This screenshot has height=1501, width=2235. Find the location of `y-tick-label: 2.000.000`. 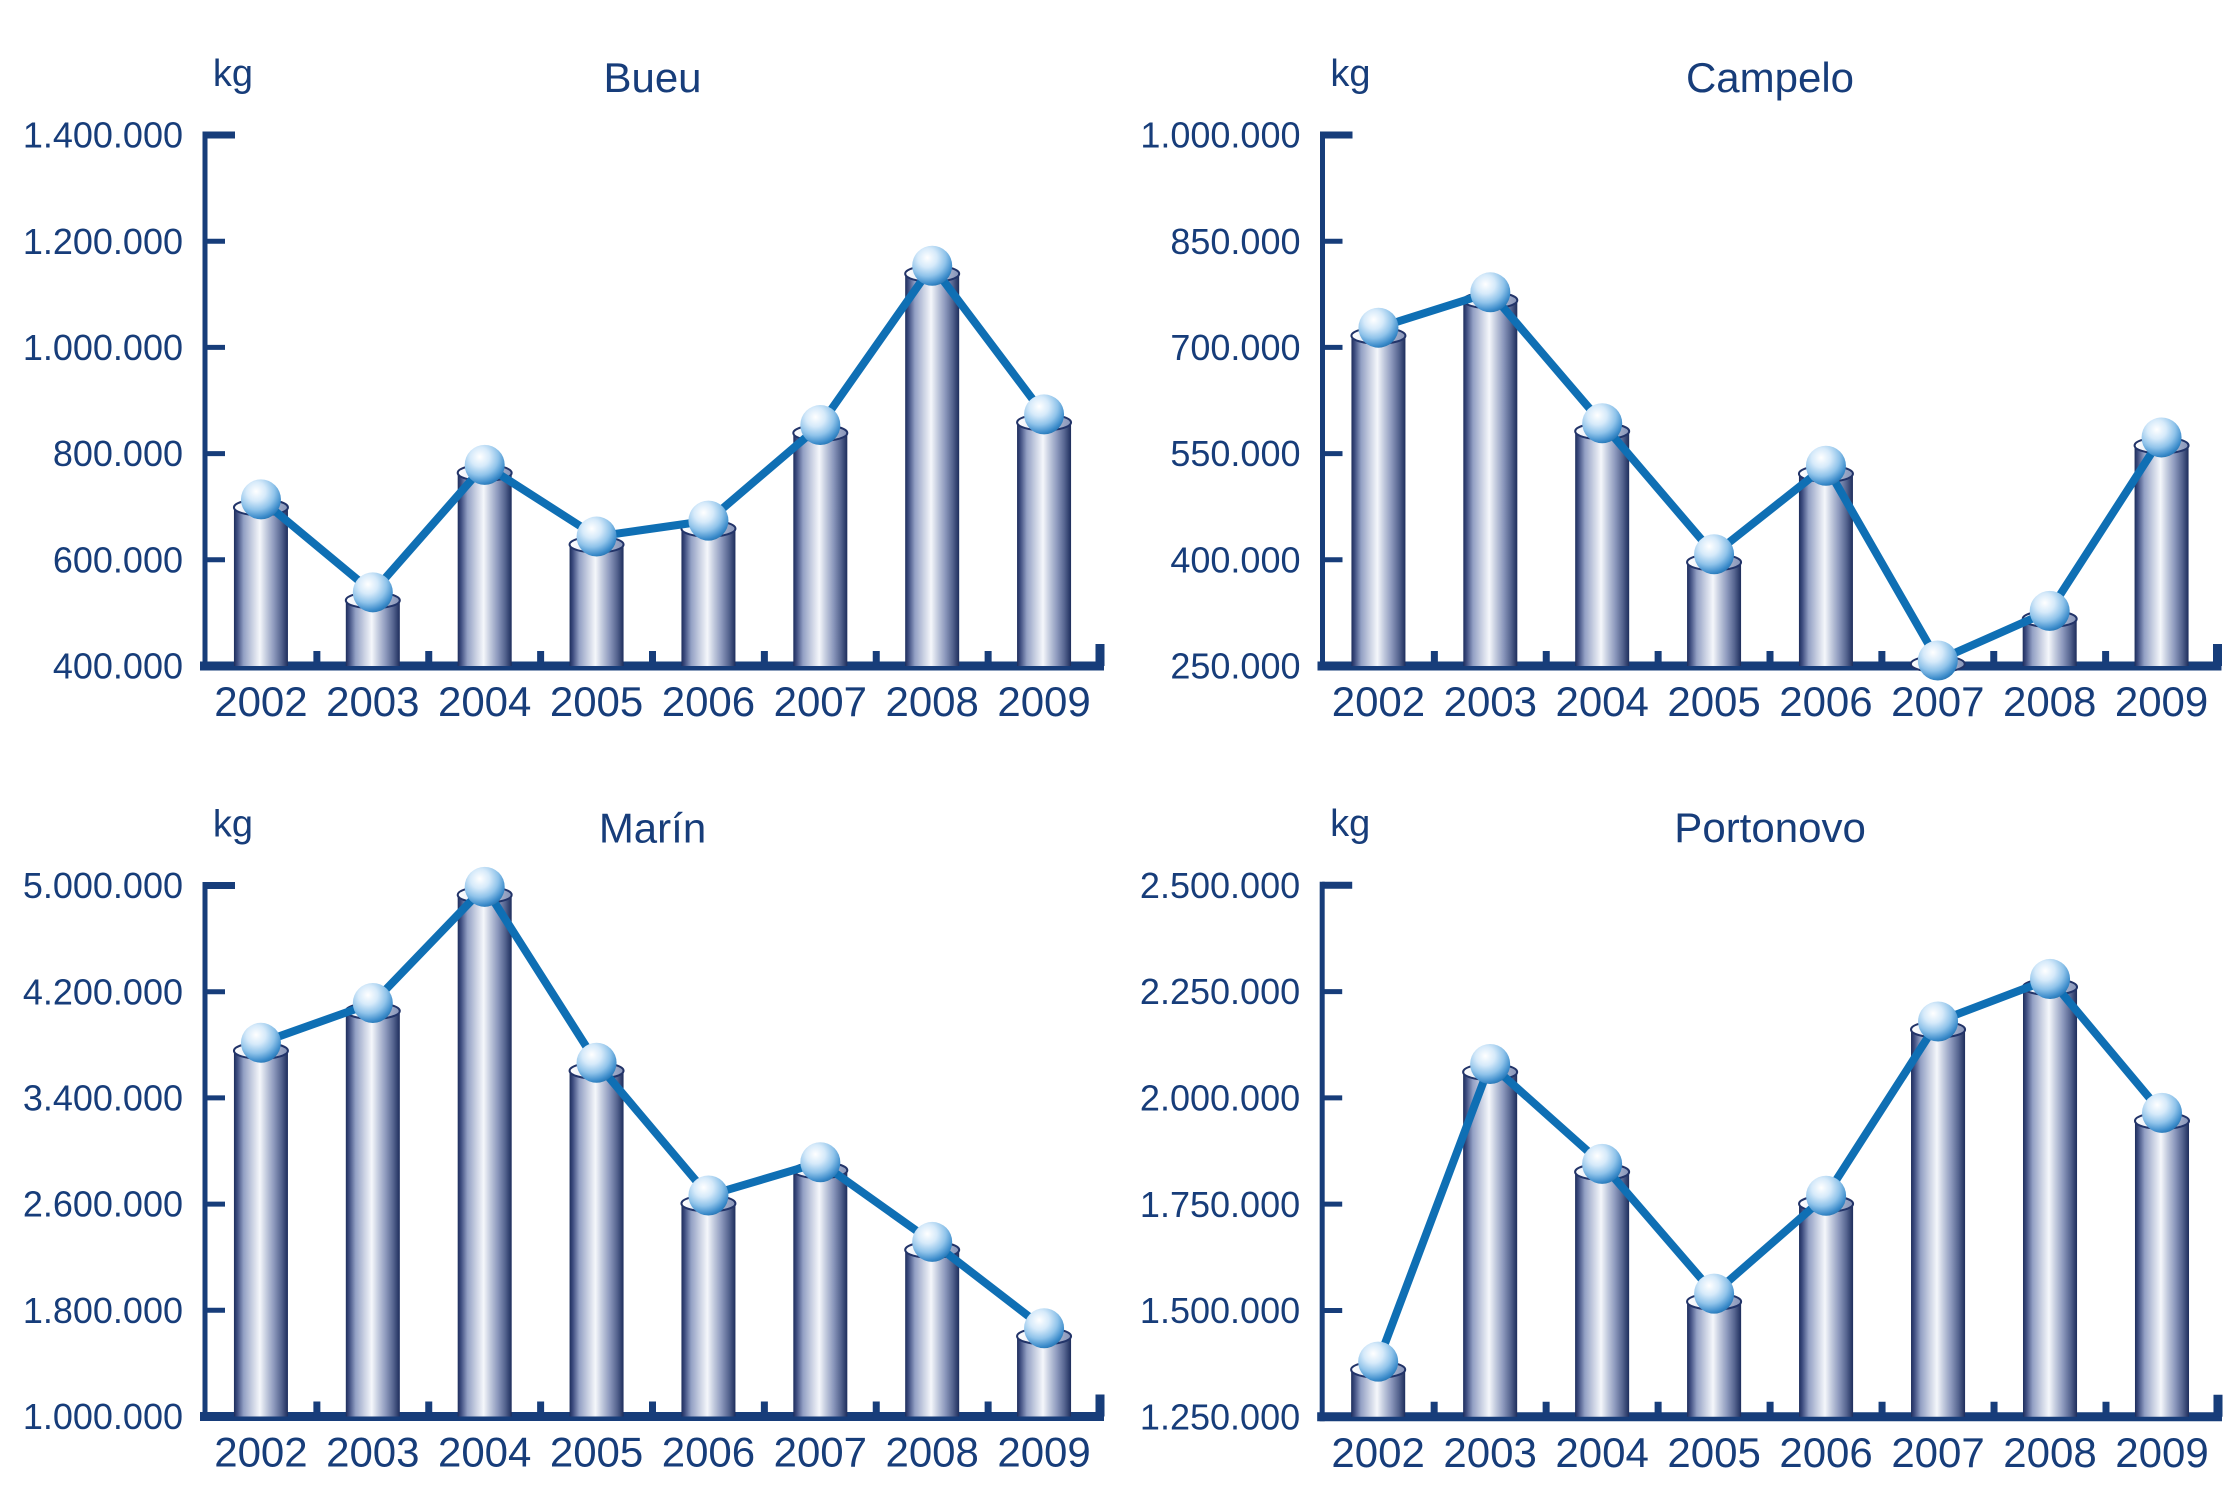

y-tick-label: 2.000.000 is located at coordinates (1220, 1097).